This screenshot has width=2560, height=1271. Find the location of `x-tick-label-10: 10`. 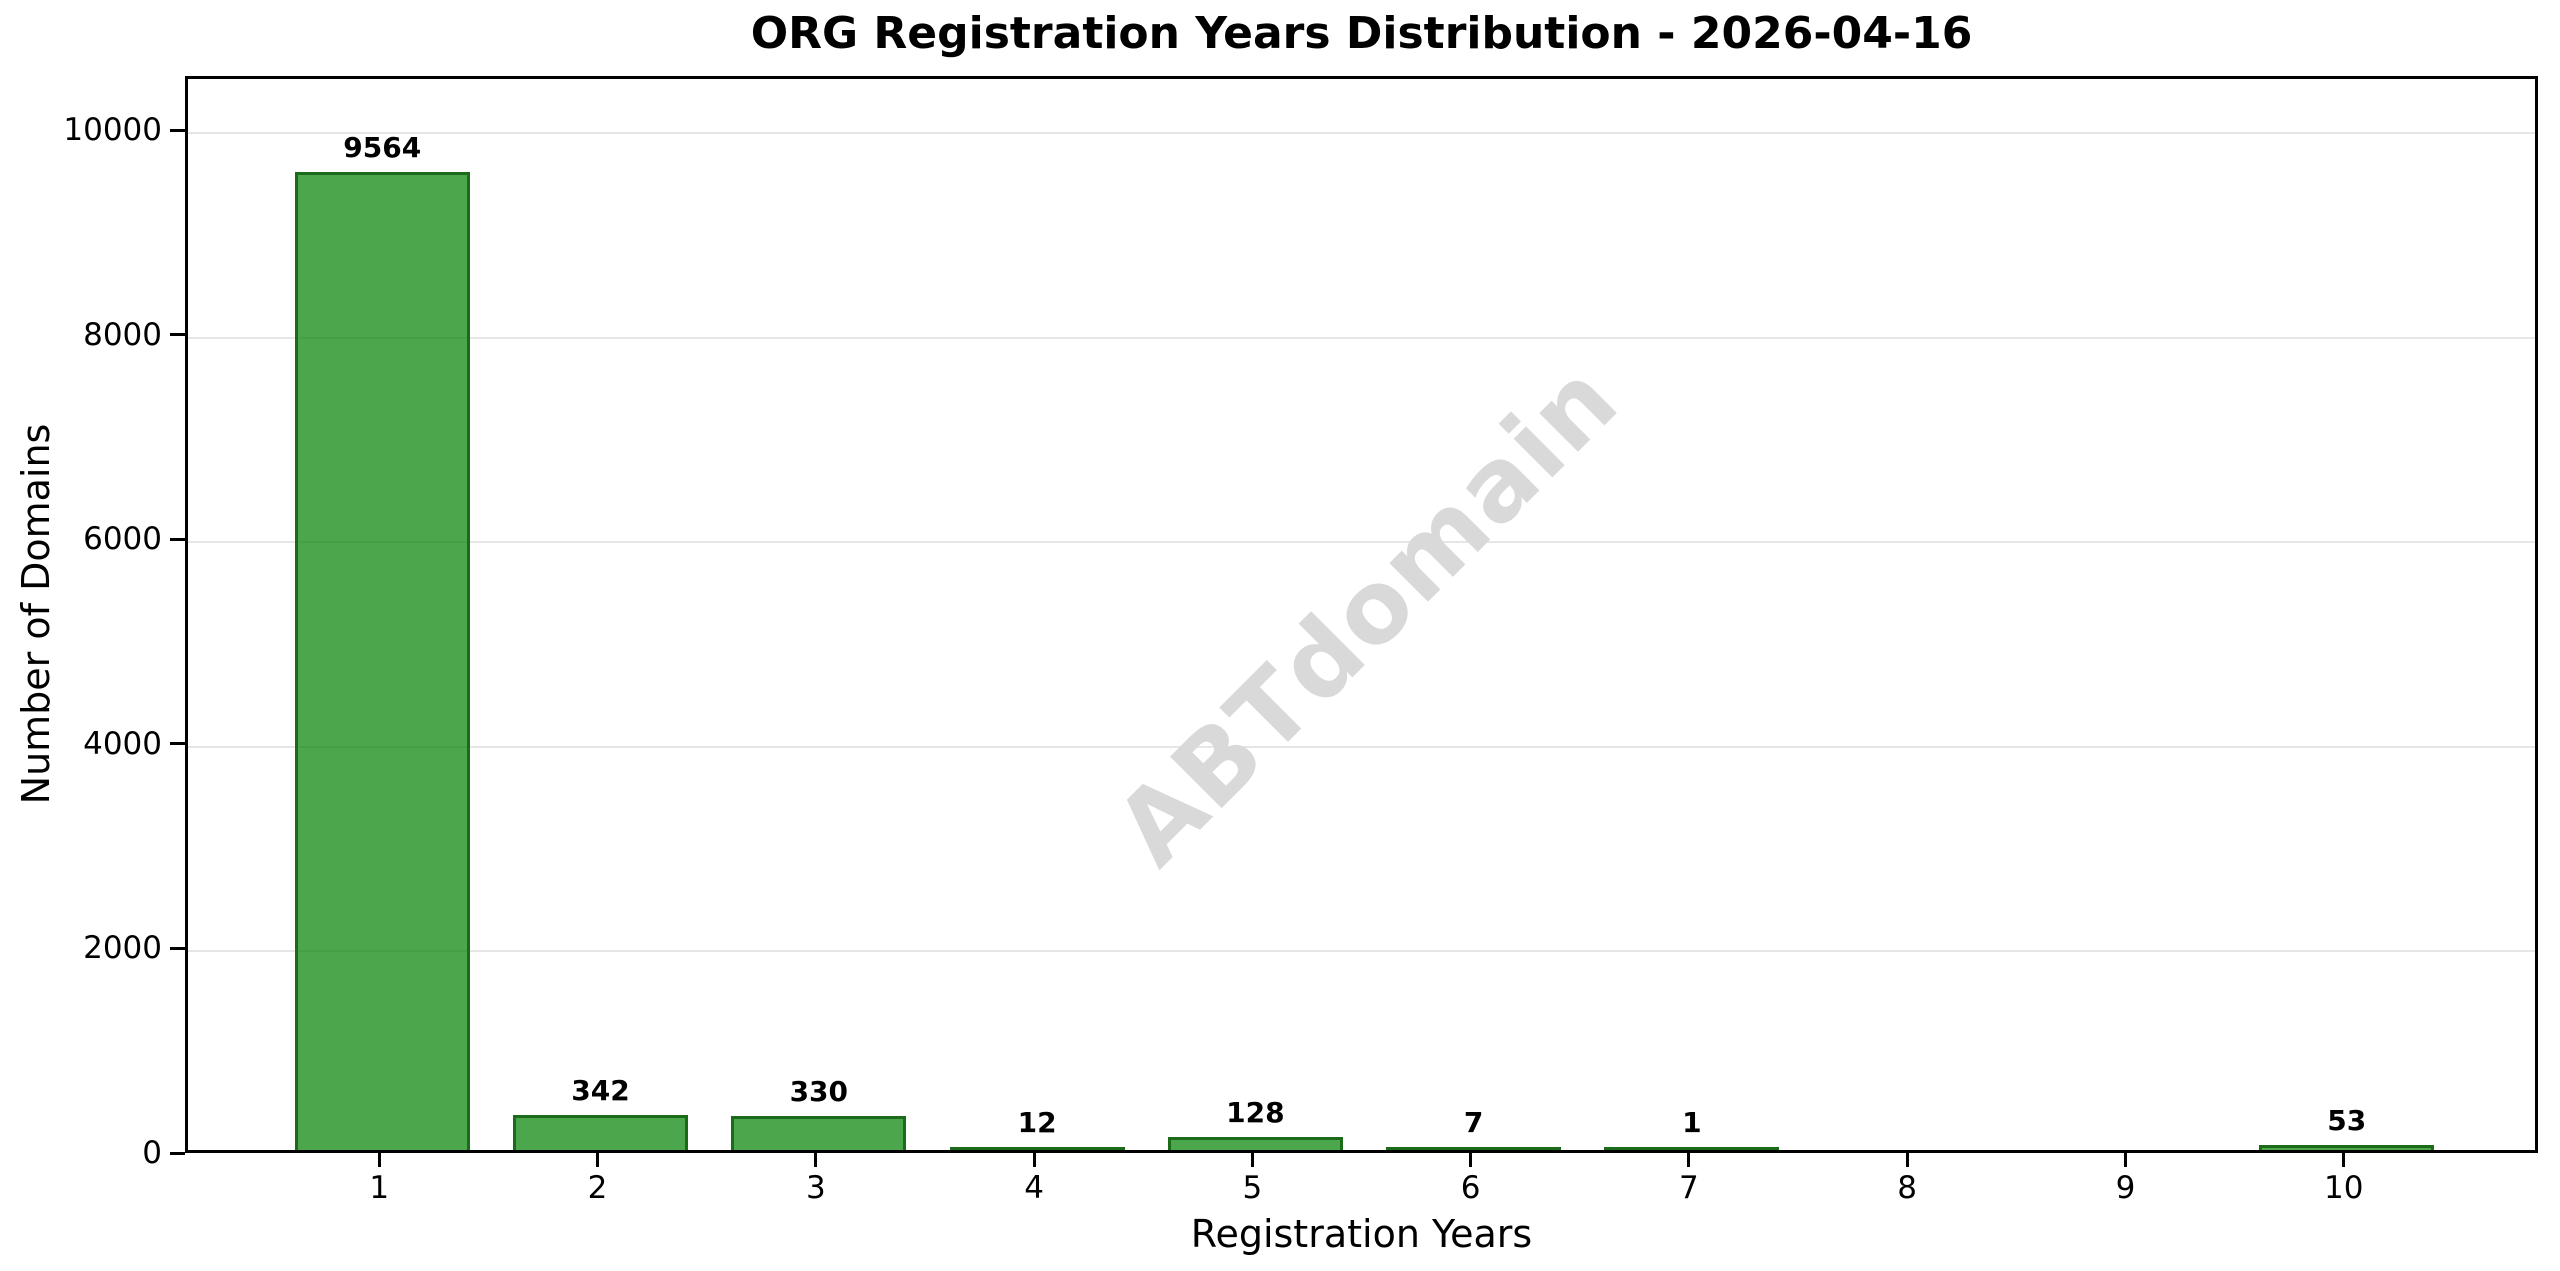

x-tick-label-10: 10 is located at coordinates (2344, 1188).